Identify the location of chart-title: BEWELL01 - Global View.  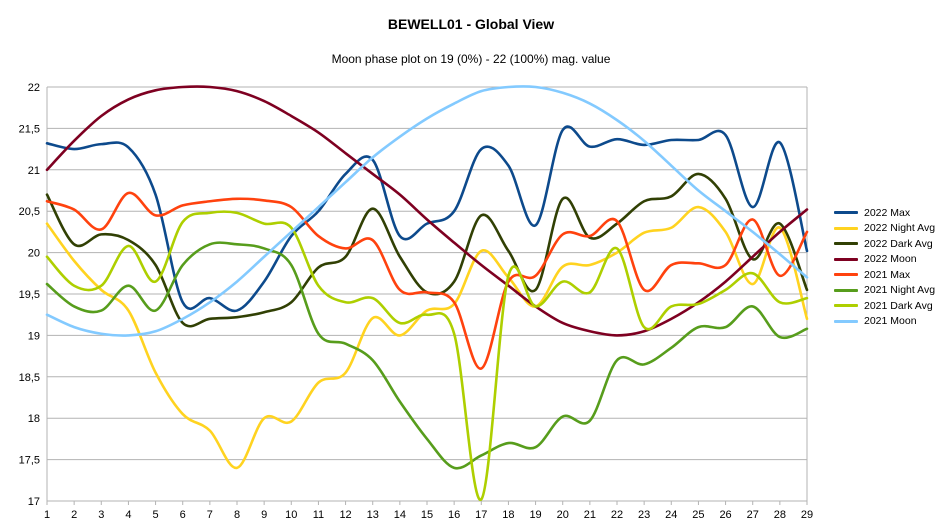
(471, 24).